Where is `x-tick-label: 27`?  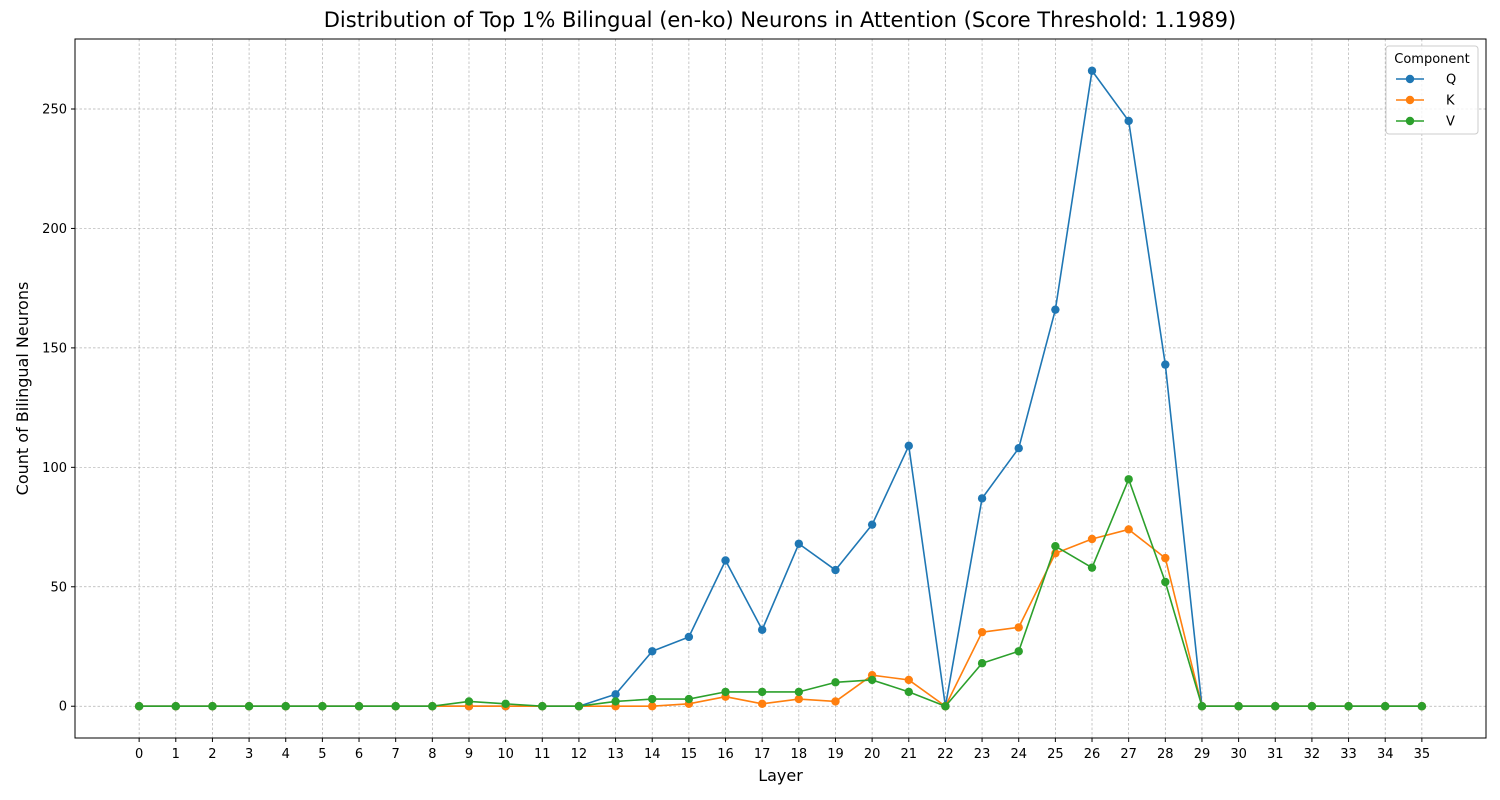
x-tick-label: 27 is located at coordinates (1128, 754).